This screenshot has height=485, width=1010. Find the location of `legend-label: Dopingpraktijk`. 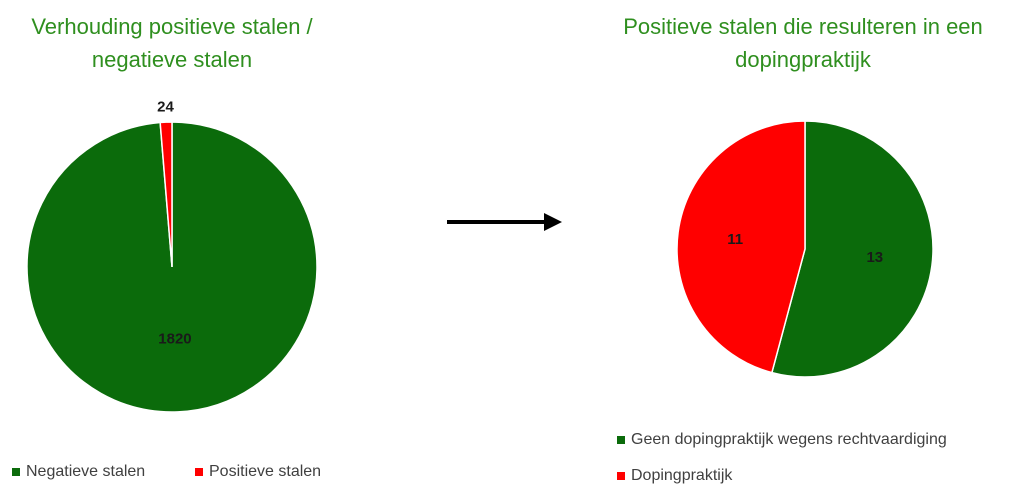

legend-label: Dopingpraktijk is located at coordinates (682, 475).